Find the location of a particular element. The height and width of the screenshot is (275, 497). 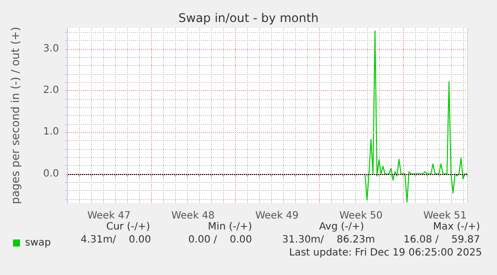

x-tick-label: Week 47 is located at coordinates (109, 216).